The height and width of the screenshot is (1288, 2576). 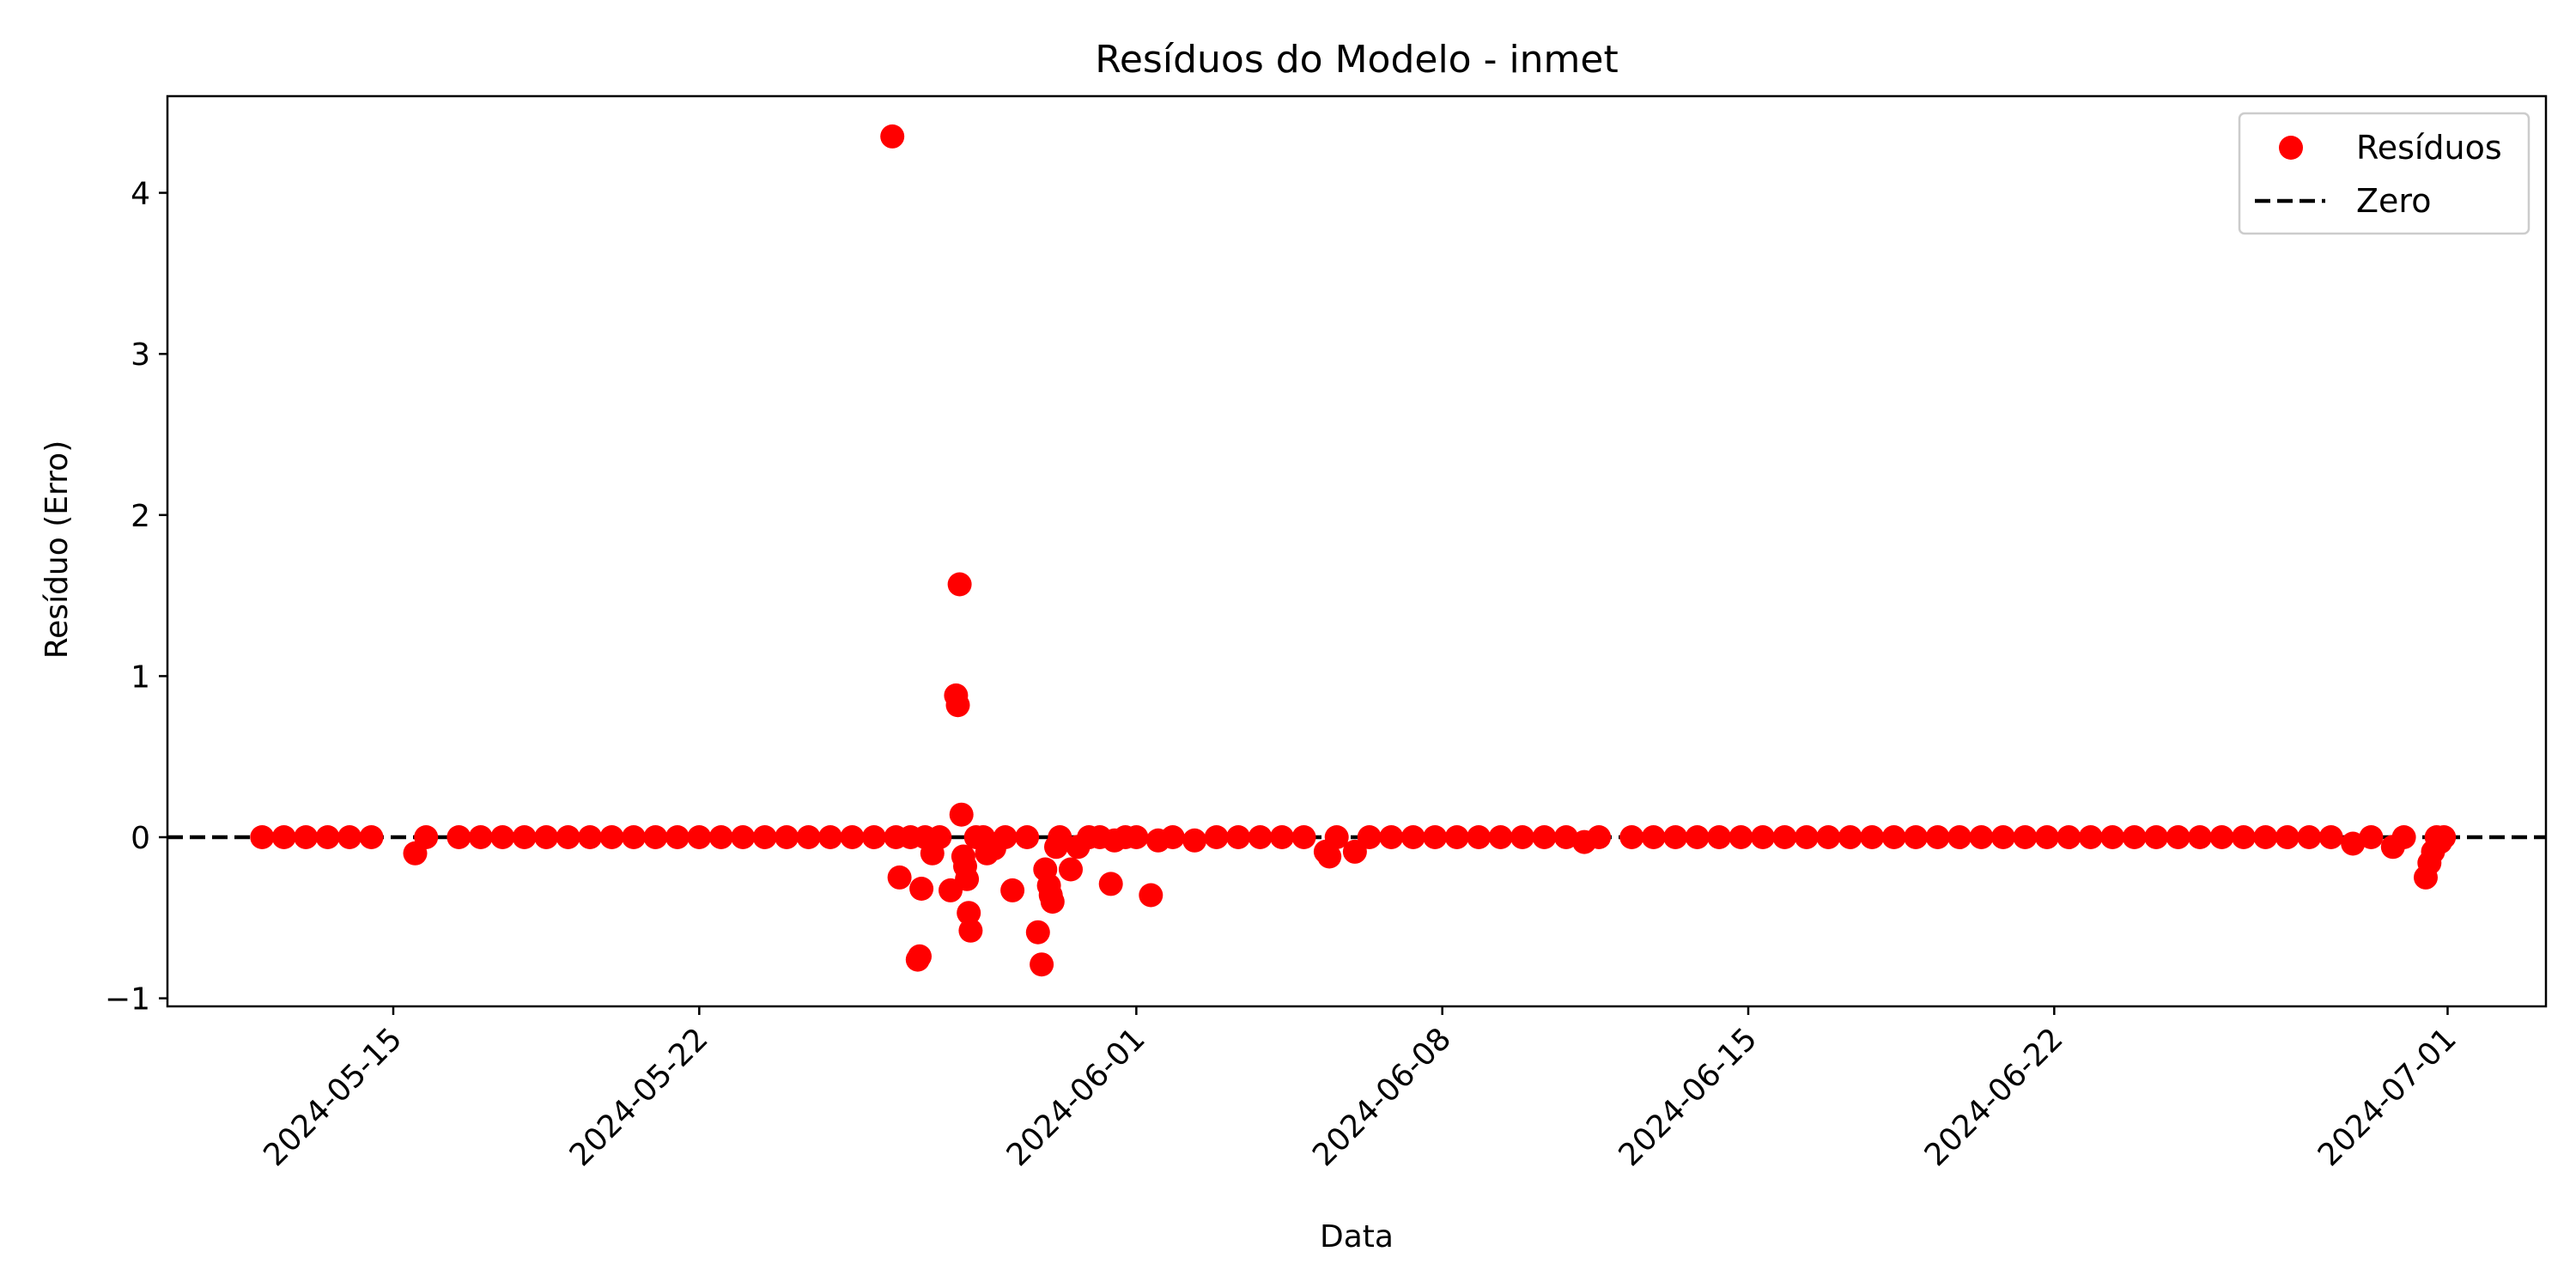 I want to click on chart-title: Resíduos do Modelo - inmet, so click(x=1356, y=60).